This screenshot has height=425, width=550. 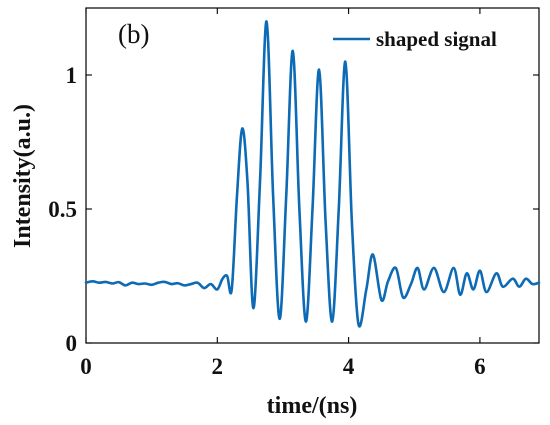 What do you see at coordinates (480, 366) in the screenshot?
I see `x-tick-label: 6` at bounding box center [480, 366].